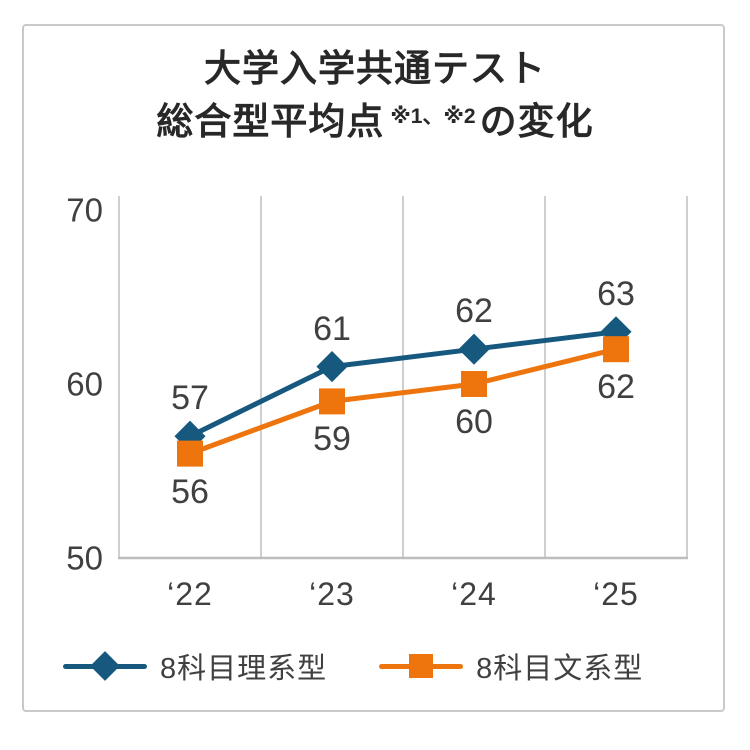 Image resolution: width=750 pixels, height=750 pixels. I want to click on data-label: 63, so click(616, 293).